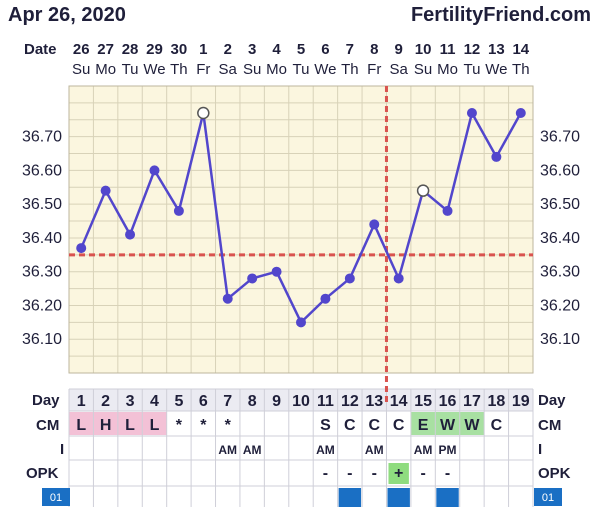  I want to click on cm-cell: E, so click(423, 425).